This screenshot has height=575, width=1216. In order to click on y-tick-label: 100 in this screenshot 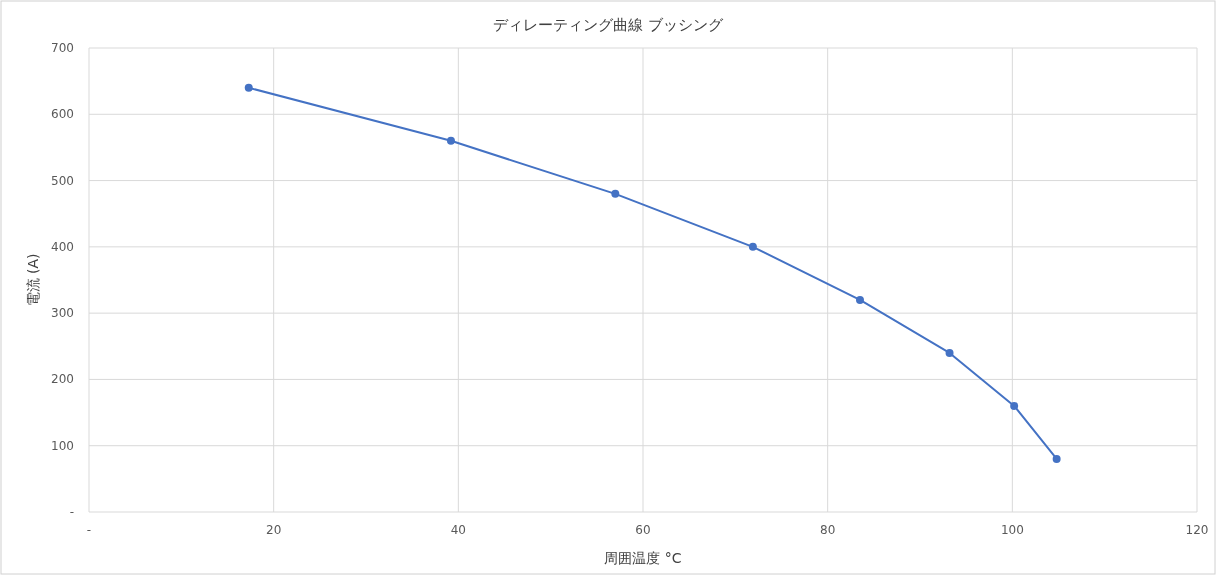, I will do `click(62, 445)`.